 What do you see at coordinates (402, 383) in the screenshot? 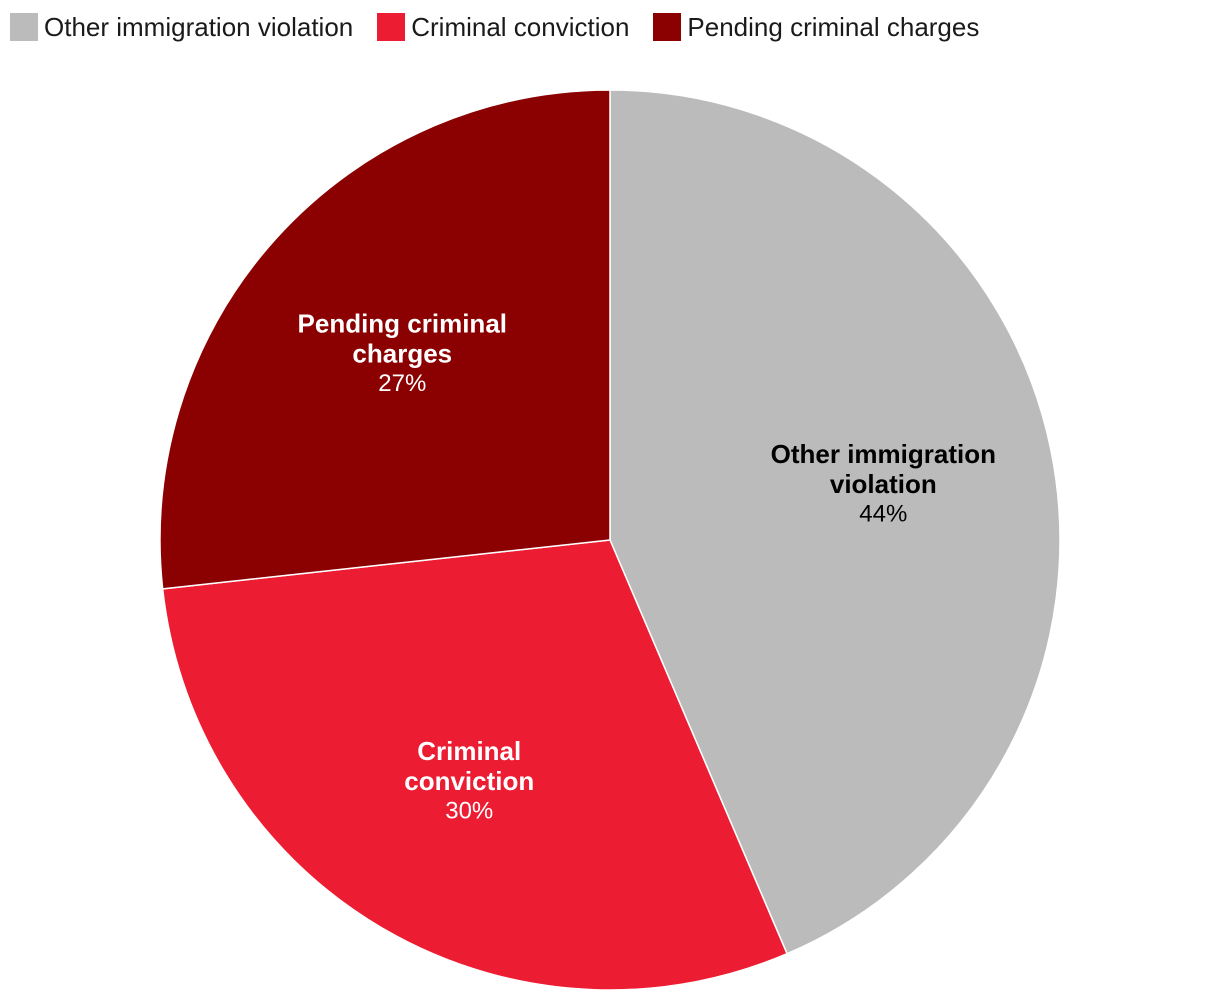
I see `pie-label-value: 27%` at bounding box center [402, 383].